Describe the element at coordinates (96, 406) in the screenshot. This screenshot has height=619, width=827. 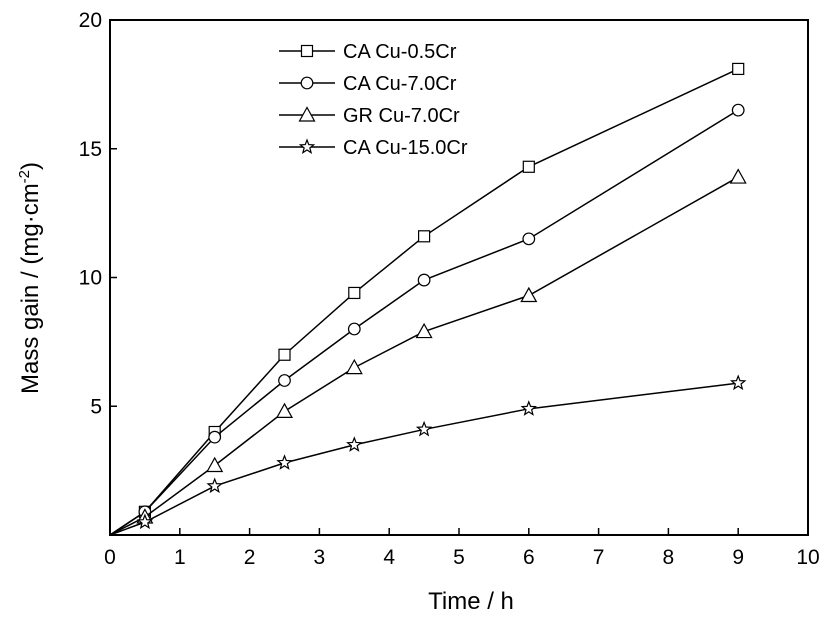
I see `y-tick-label: 5` at that location.